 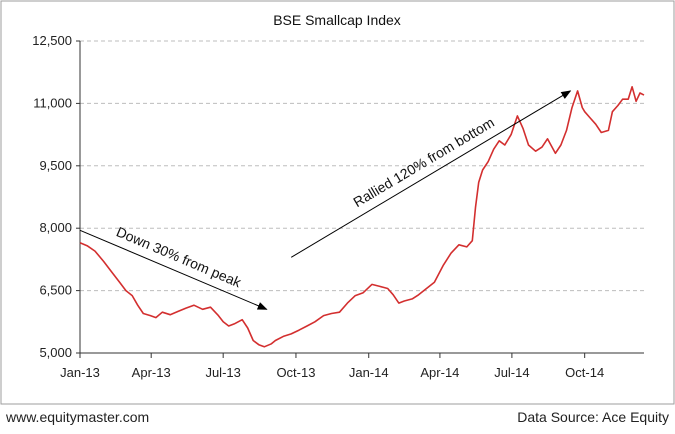 What do you see at coordinates (439, 372) in the screenshot?
I see `x-tick-label: Apr-14` at bounding box center [439, 372].